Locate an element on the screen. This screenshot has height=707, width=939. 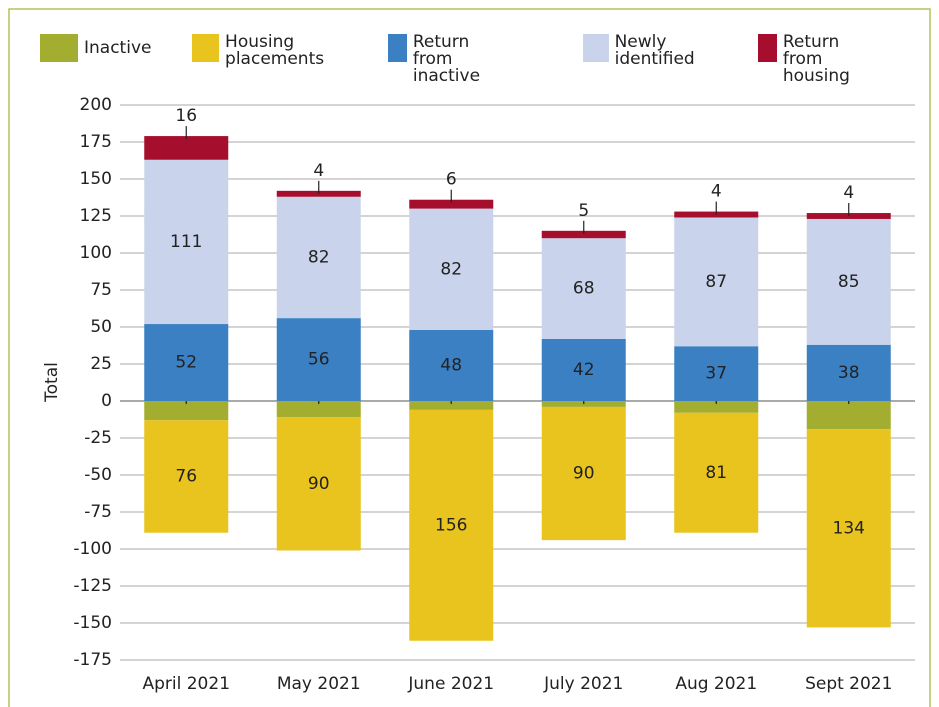
data-label: 6 is located at coordinates (451, 180).